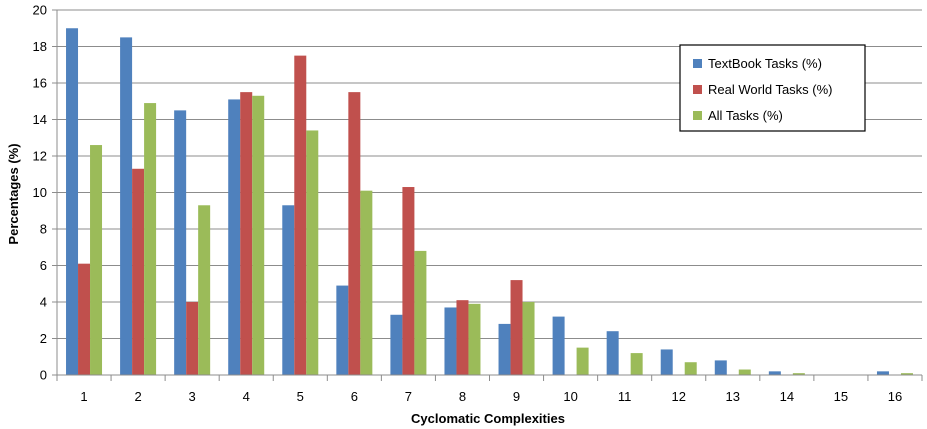  I want to click on y-tick-label: 16, so click(40, 83).